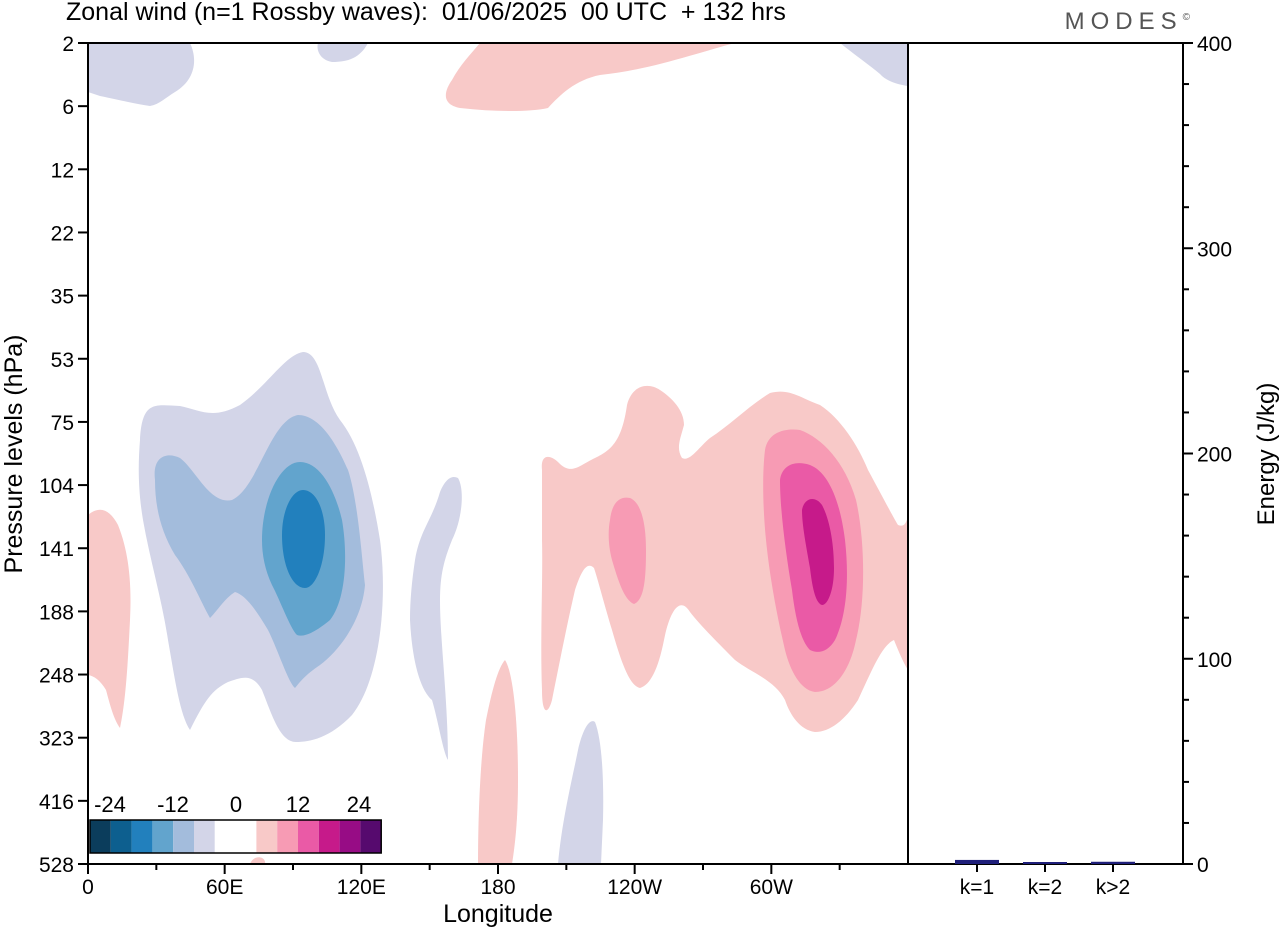 This screenshot has height=930, width=1280. Describe the element at coordinates (497, 887) in the screenshot. I see `x-tick-label: 180` at that location.